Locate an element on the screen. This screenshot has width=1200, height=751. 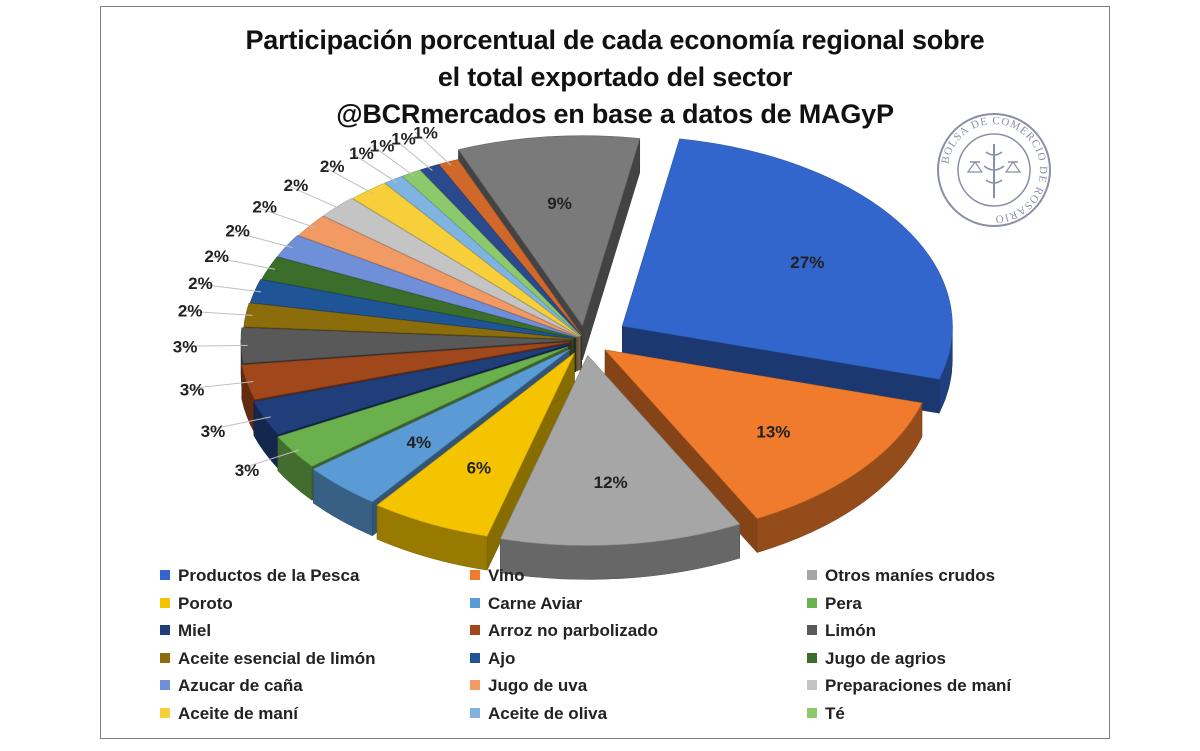
legend-item: Productos de la Pesca is located at coordinates (259, 576).